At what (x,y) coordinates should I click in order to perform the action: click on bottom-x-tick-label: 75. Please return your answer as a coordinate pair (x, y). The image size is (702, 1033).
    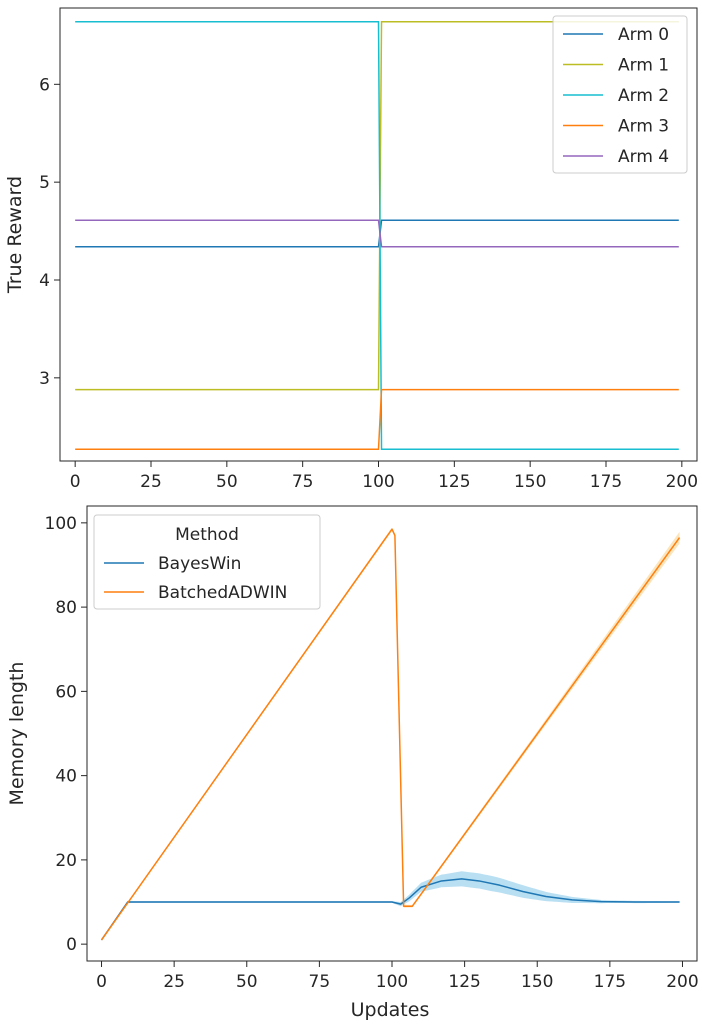
    Looking at the image, I should click on (320, 982).